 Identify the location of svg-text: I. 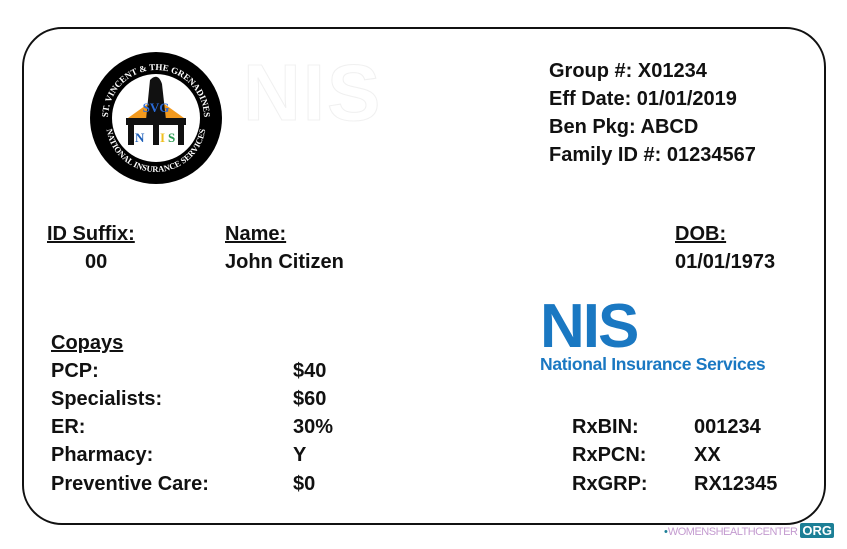
(162, 137).